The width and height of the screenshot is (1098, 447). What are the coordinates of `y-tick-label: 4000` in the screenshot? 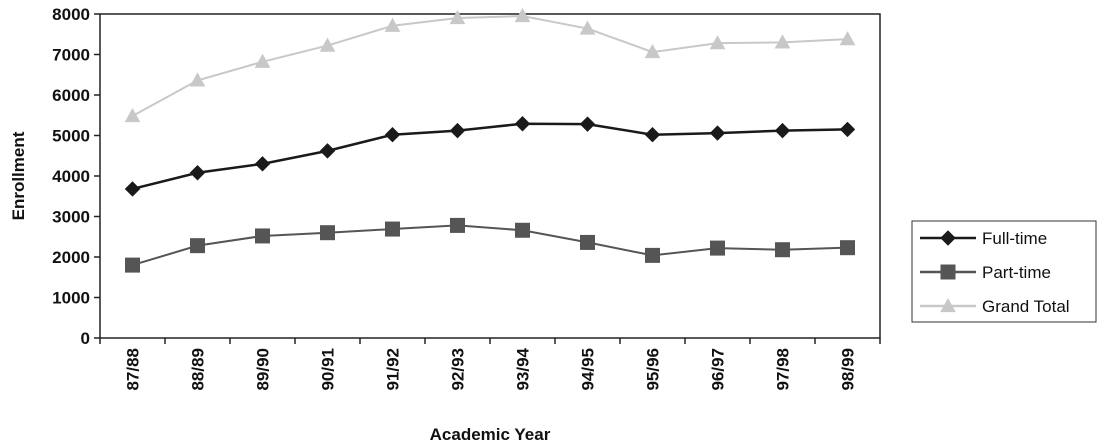 It's located at (71, 176).